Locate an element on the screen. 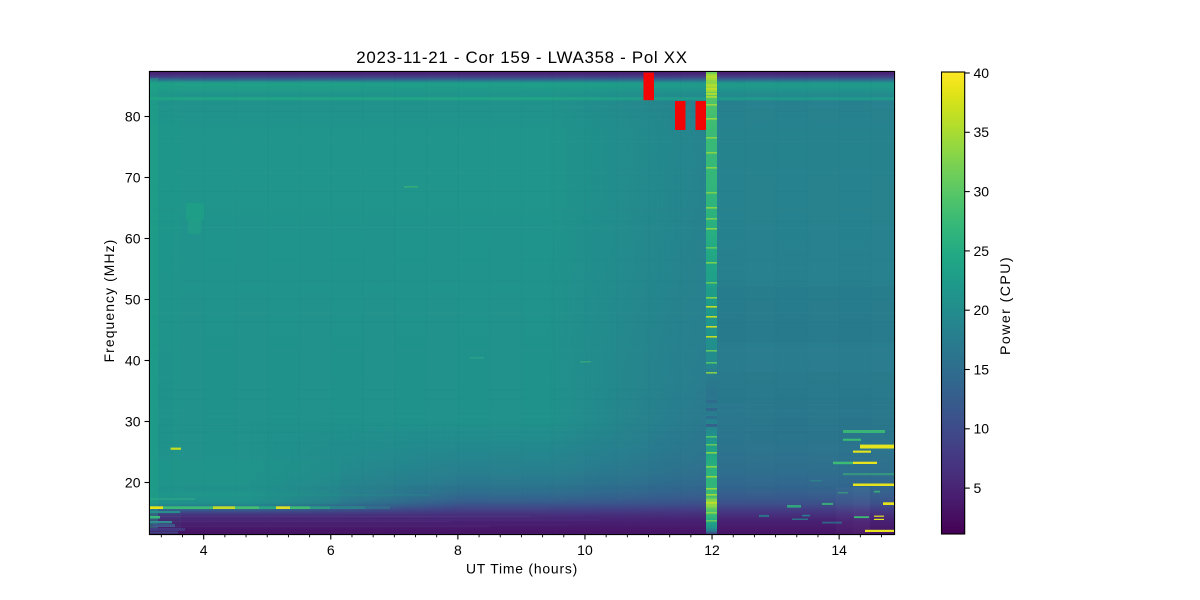 This screenshot has width=1200, height=600. svg-text: 5 is located at coordinates (978, 488).